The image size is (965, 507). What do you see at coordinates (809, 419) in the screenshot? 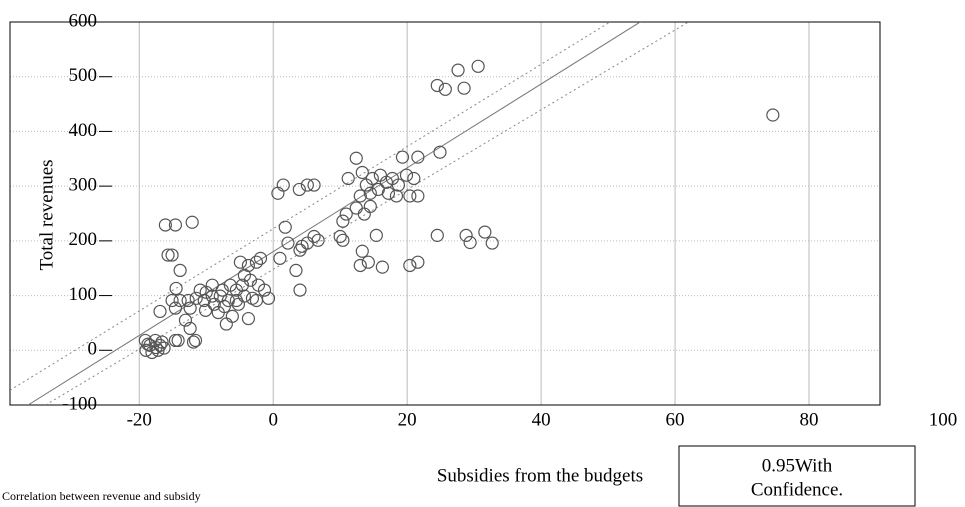
I see `x-tick-label: 80` at bounding box center [809, 419].